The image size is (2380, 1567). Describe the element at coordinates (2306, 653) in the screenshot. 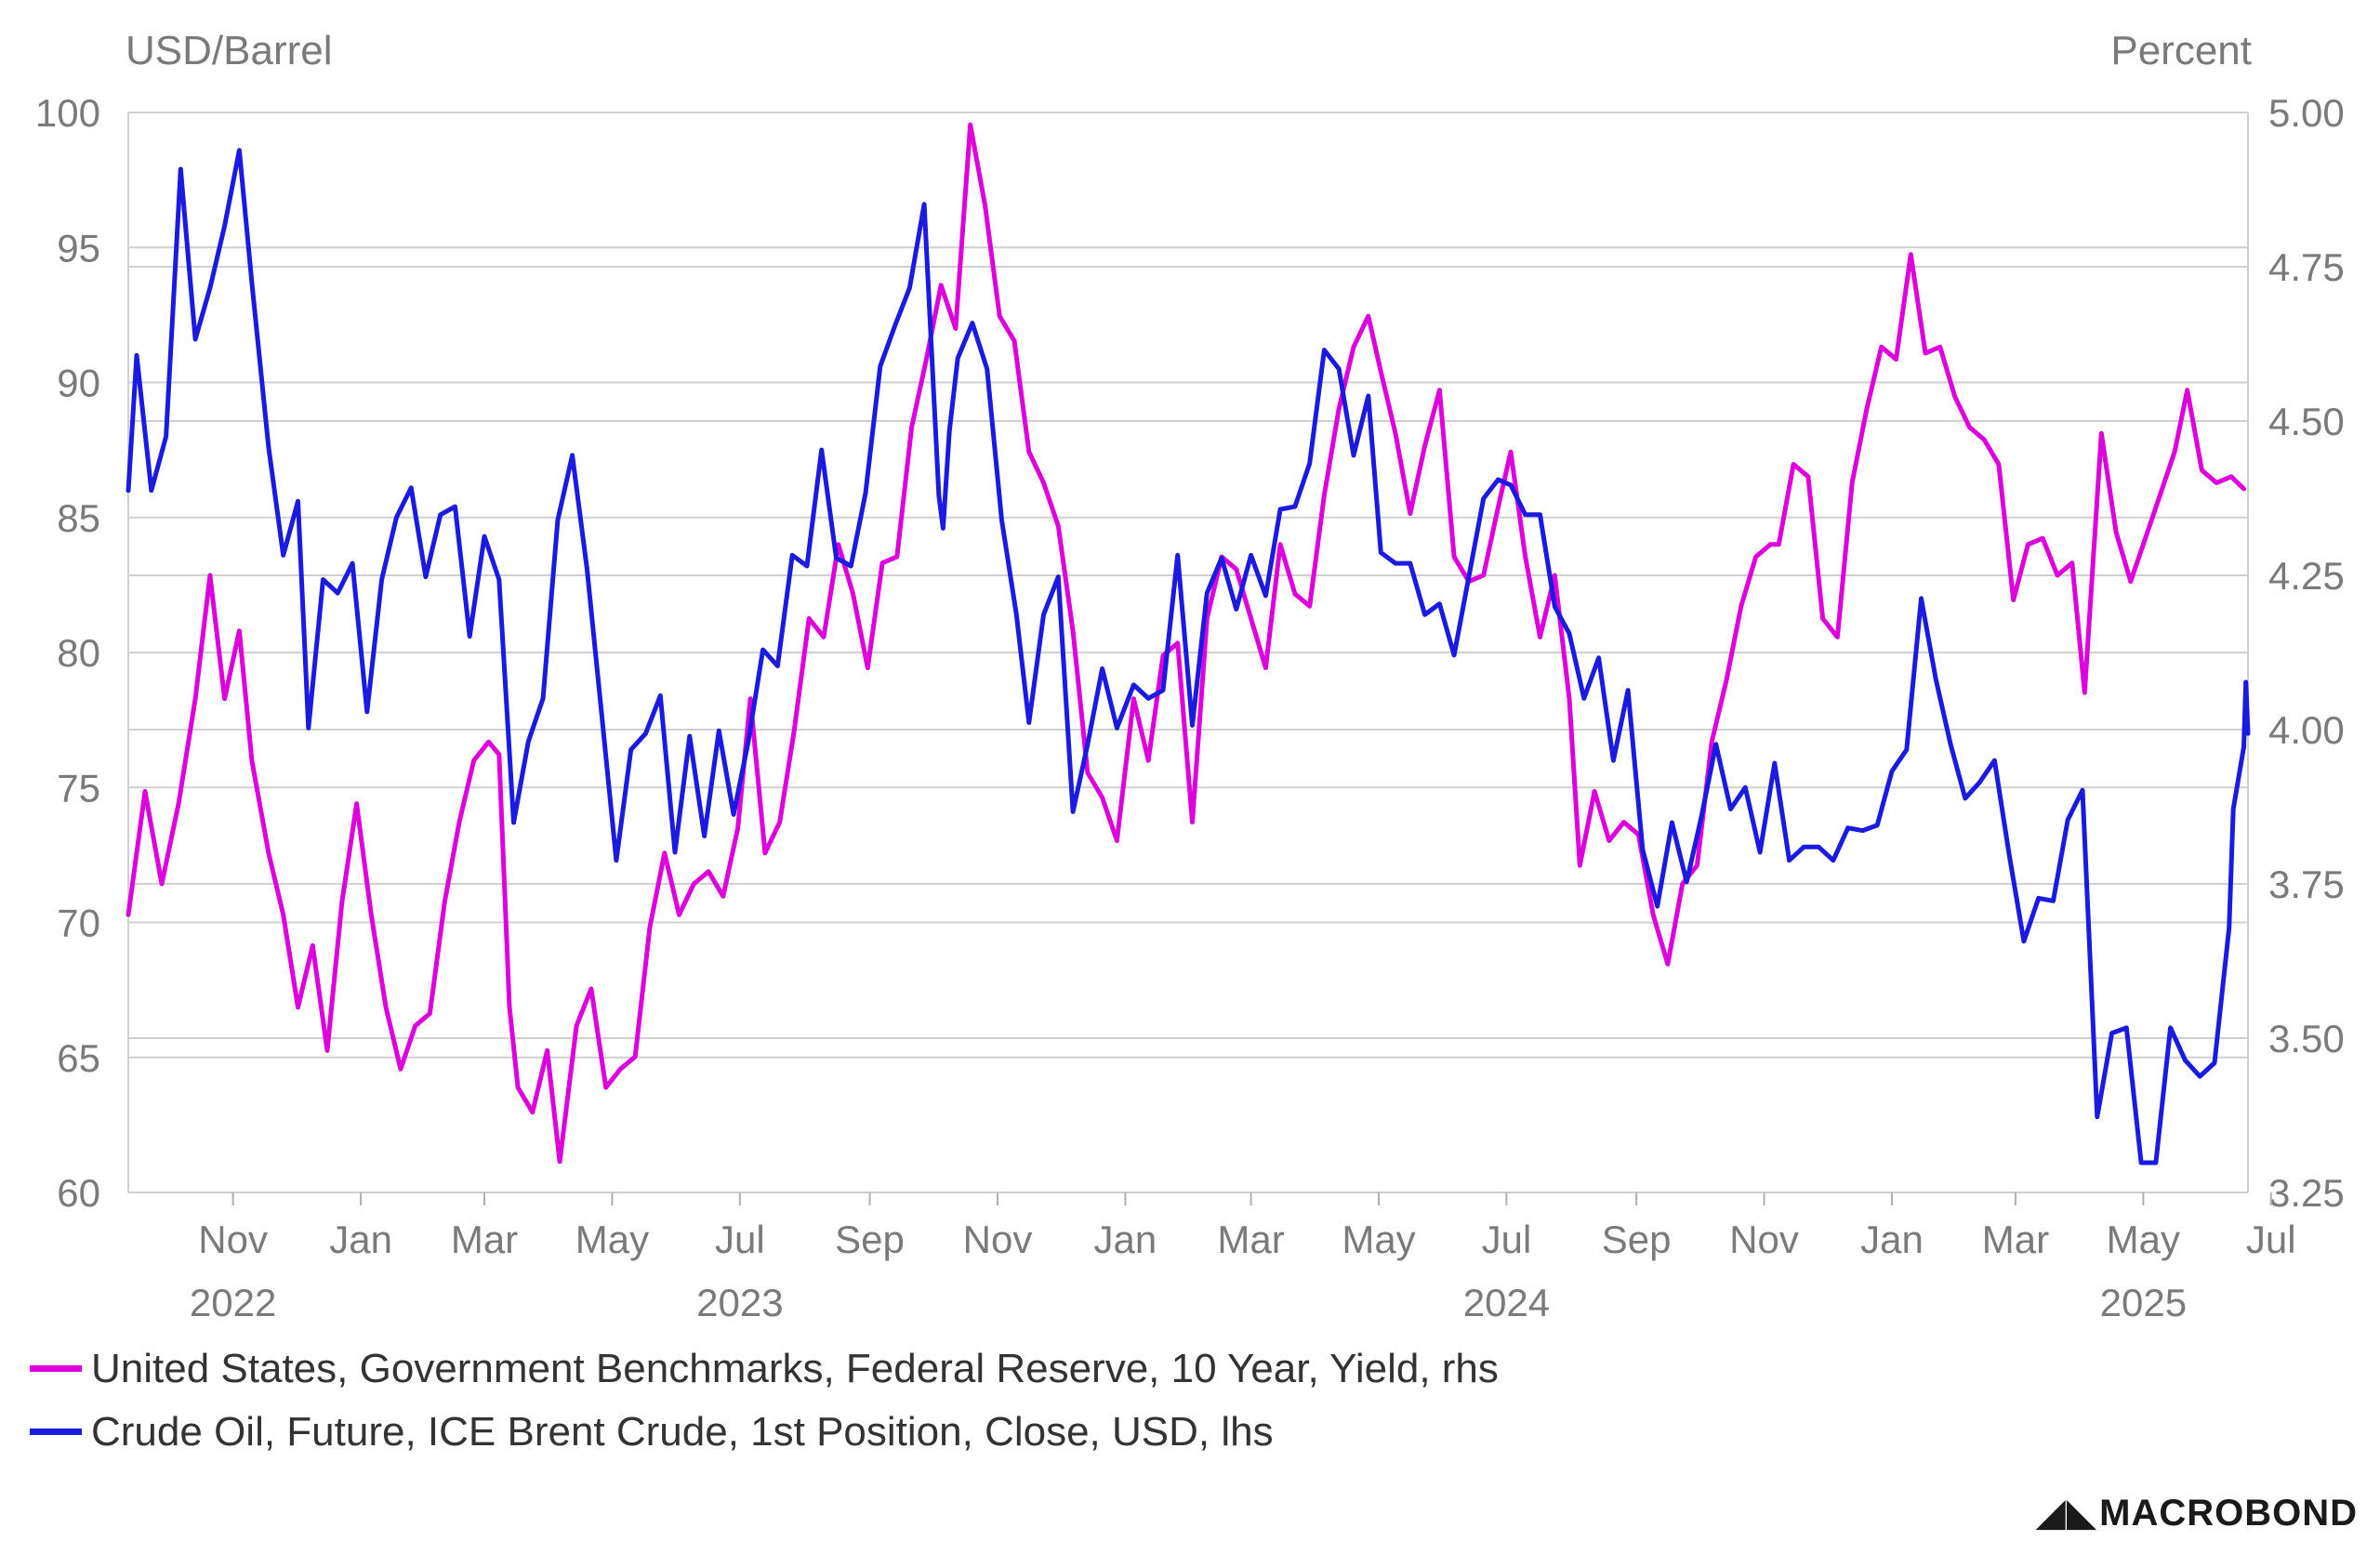

I see `right-axis: 3.25 3.50 3.75 4.00 4.25 4.50 4.75 5.00` at that location.